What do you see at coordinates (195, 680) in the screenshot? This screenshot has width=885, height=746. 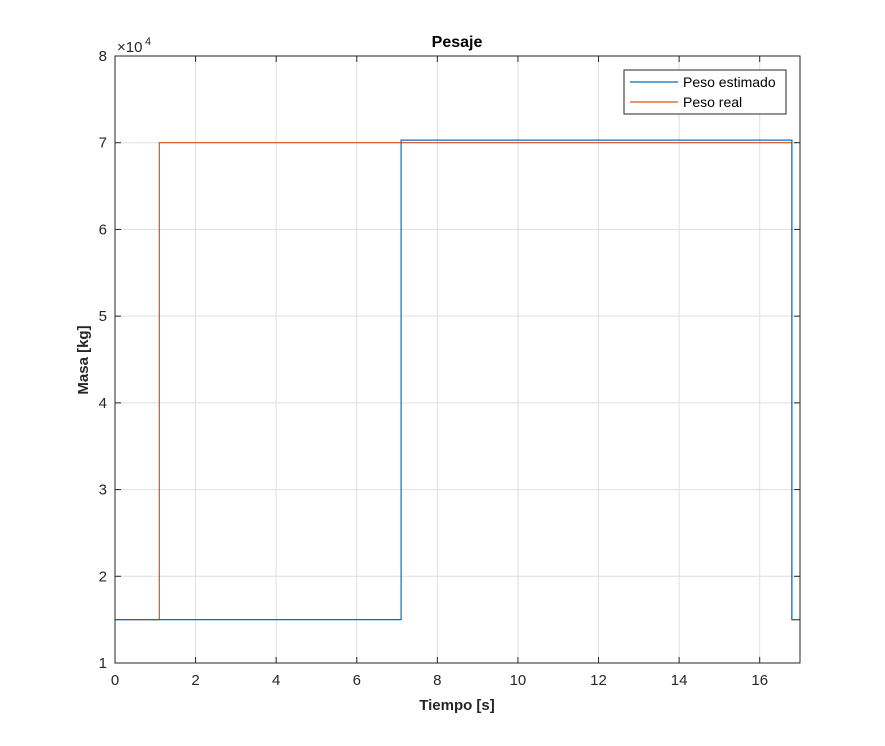 I see `x-tick-label: 2` at bounding box center [195, 680].